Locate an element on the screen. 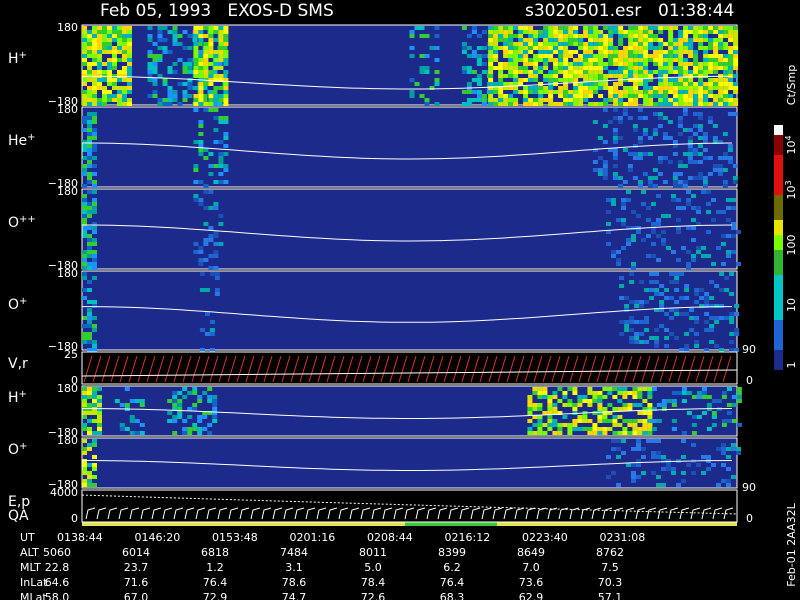  y-top-label: 180 is located at coordinates (67, 273).